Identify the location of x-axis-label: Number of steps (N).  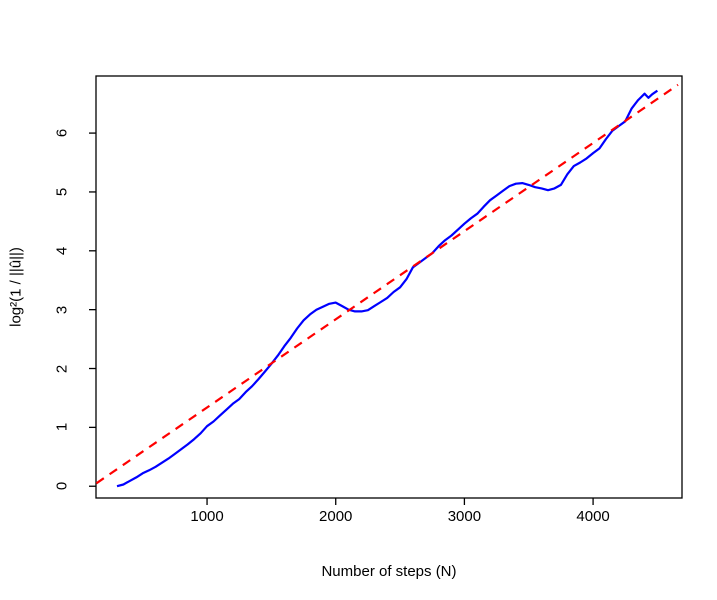
(389, 571).